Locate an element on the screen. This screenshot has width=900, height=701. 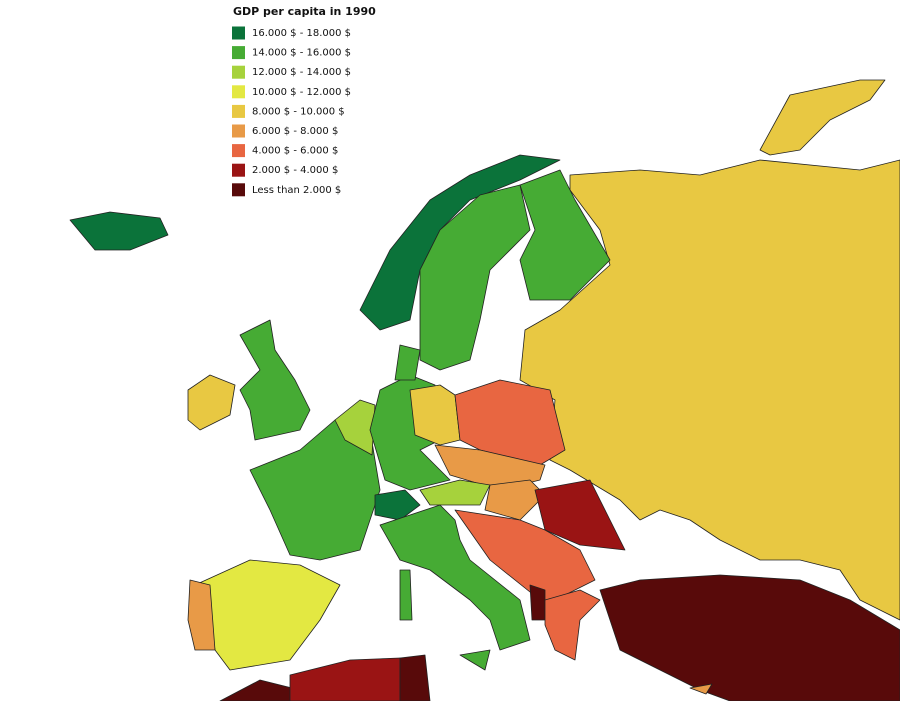
legend-label: 10.000 $ - 12.000 $ is located at coordinates (301, 92).